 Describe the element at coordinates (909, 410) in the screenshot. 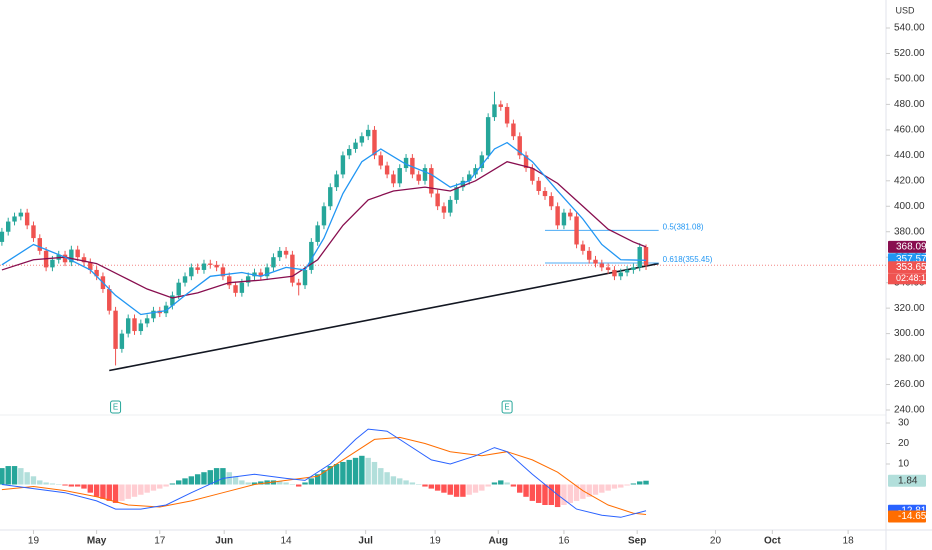

I see `y-tick-label: 240.00` at that location.